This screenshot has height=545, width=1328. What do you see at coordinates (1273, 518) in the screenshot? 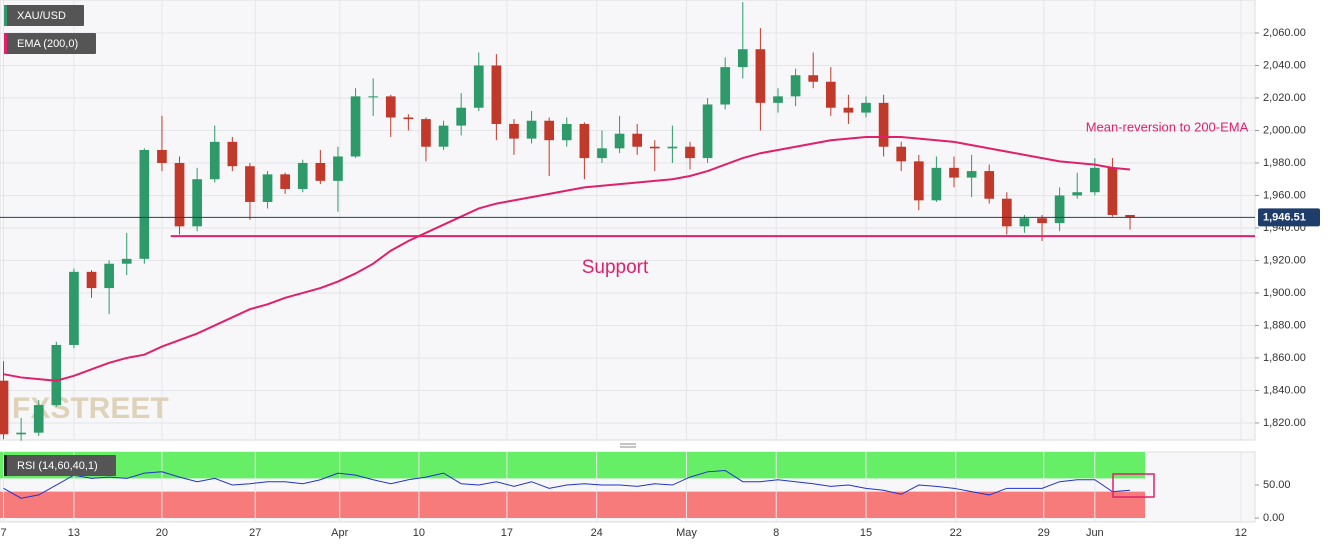
I see `y-tick-label: 0.00` at bounding box center [1273, 518].